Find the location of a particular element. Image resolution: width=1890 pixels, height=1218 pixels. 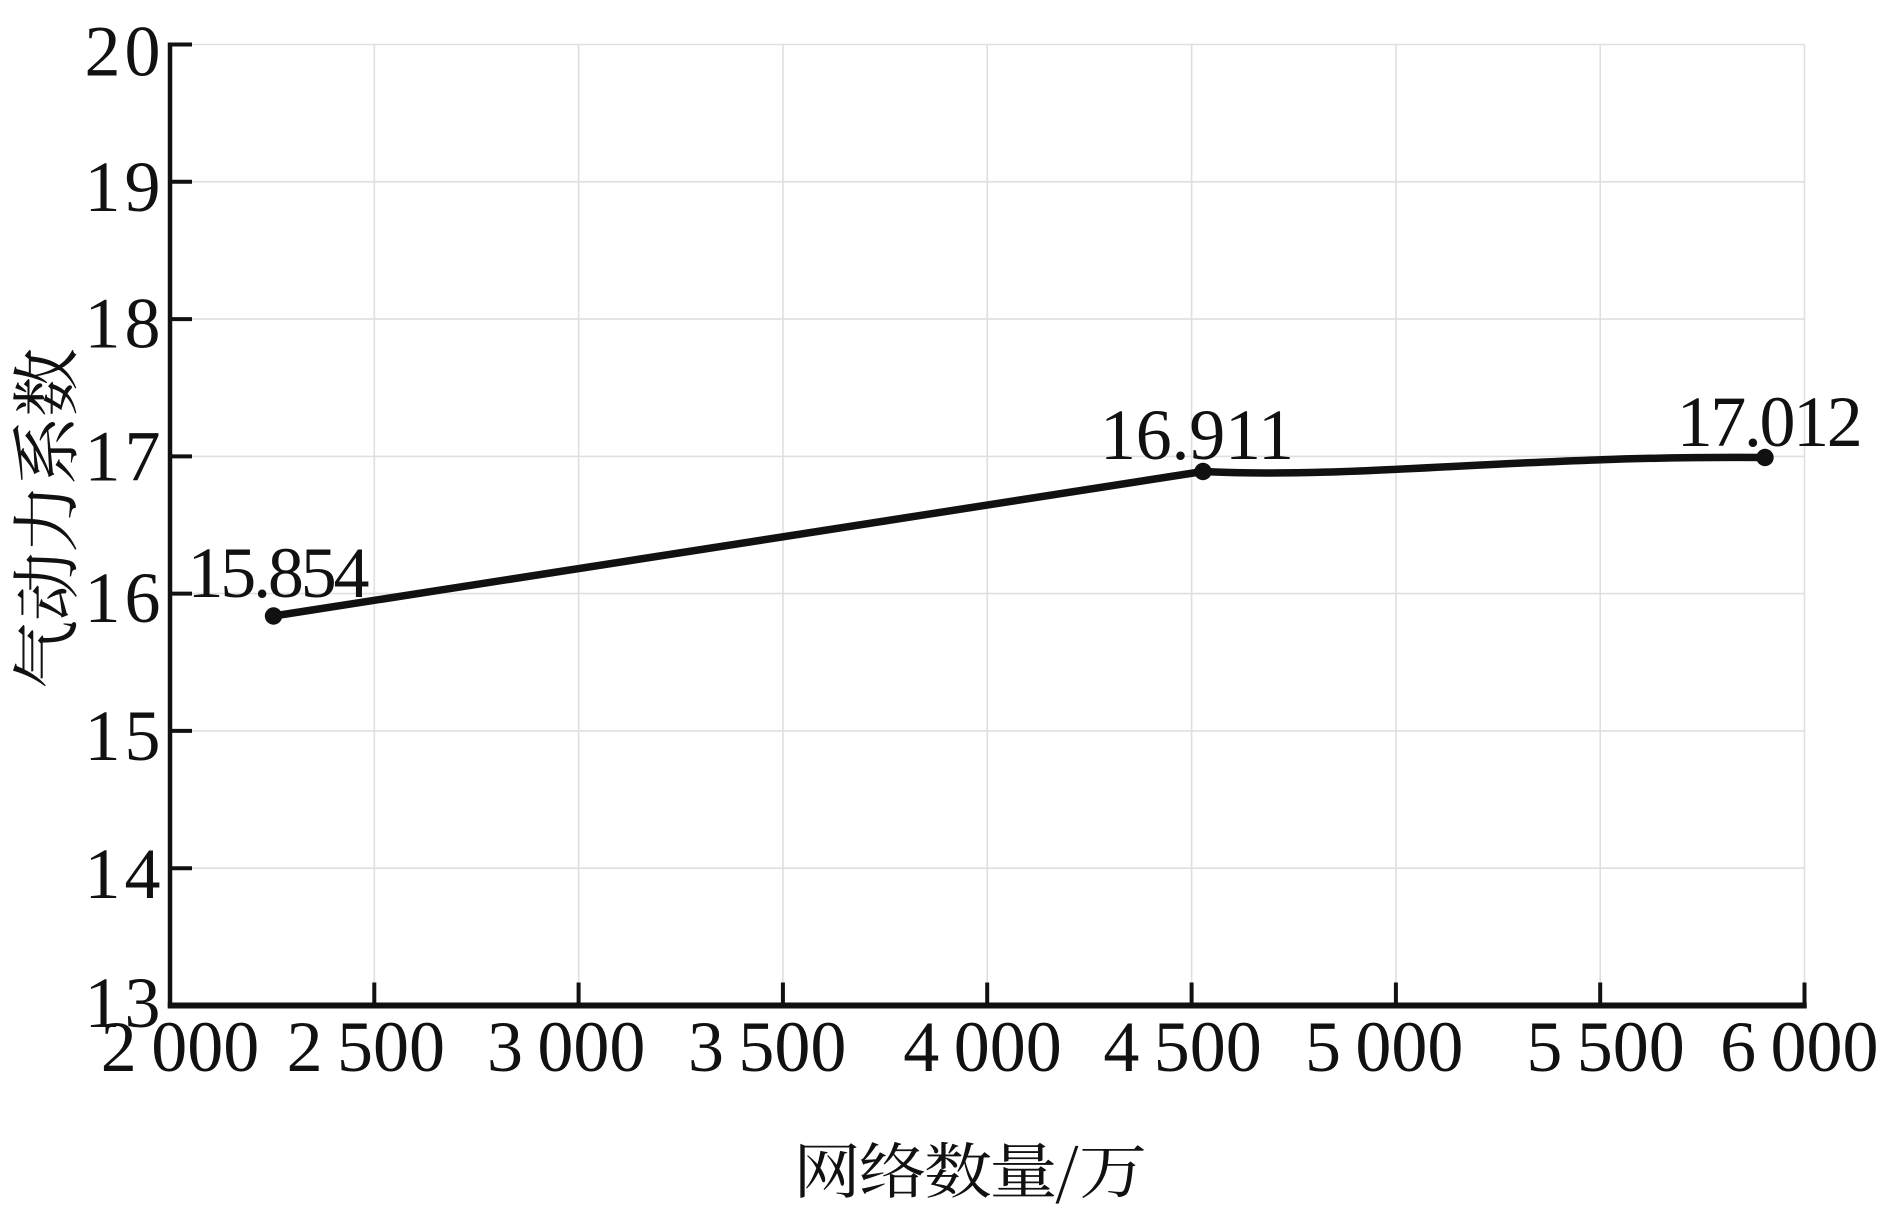

svg-text: 15.854 is located at coordinates (279, 573).